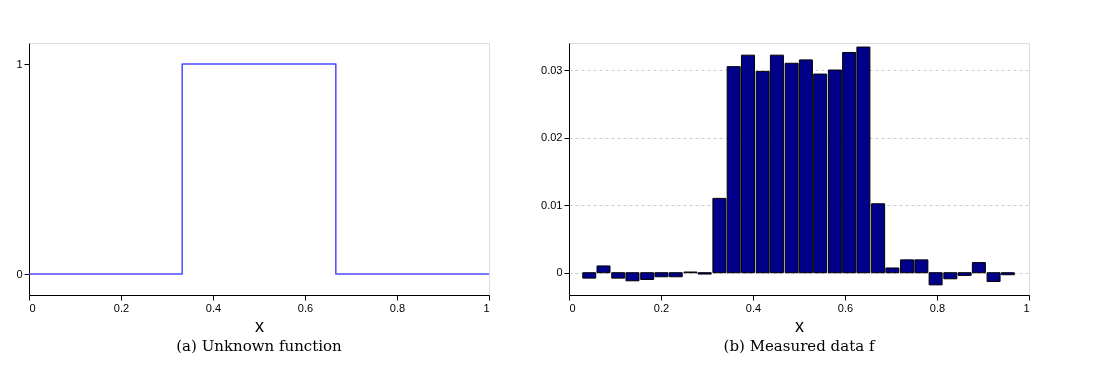 This screenshot has width=1114, height=379. Describe the element at coordinates (259, 346) in the screenshot. I see `text: (a) Unknown function` at that location.